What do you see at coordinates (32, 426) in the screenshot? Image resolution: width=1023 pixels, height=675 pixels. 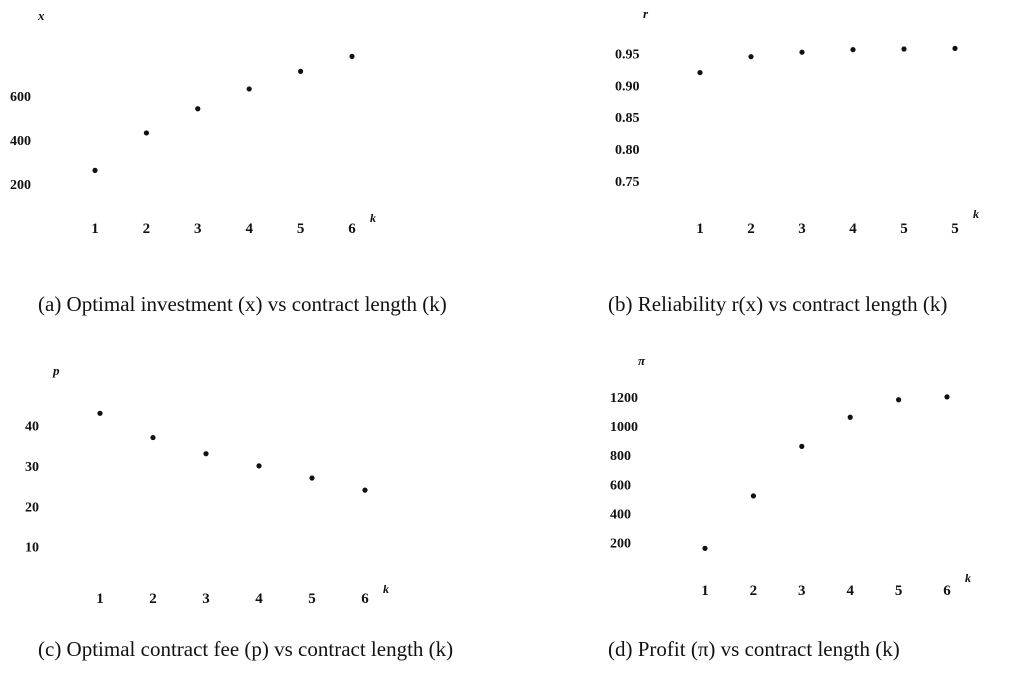 I see `y-tick-label: 40` at bounding box center [32, 426].